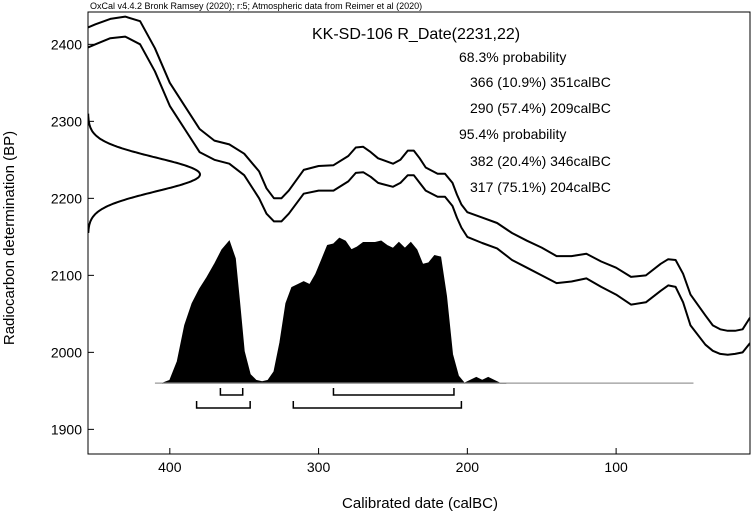  Describe the element at coordinates (66, 121) in the screenshot. I see `y-tick-label: 2300` at that location.